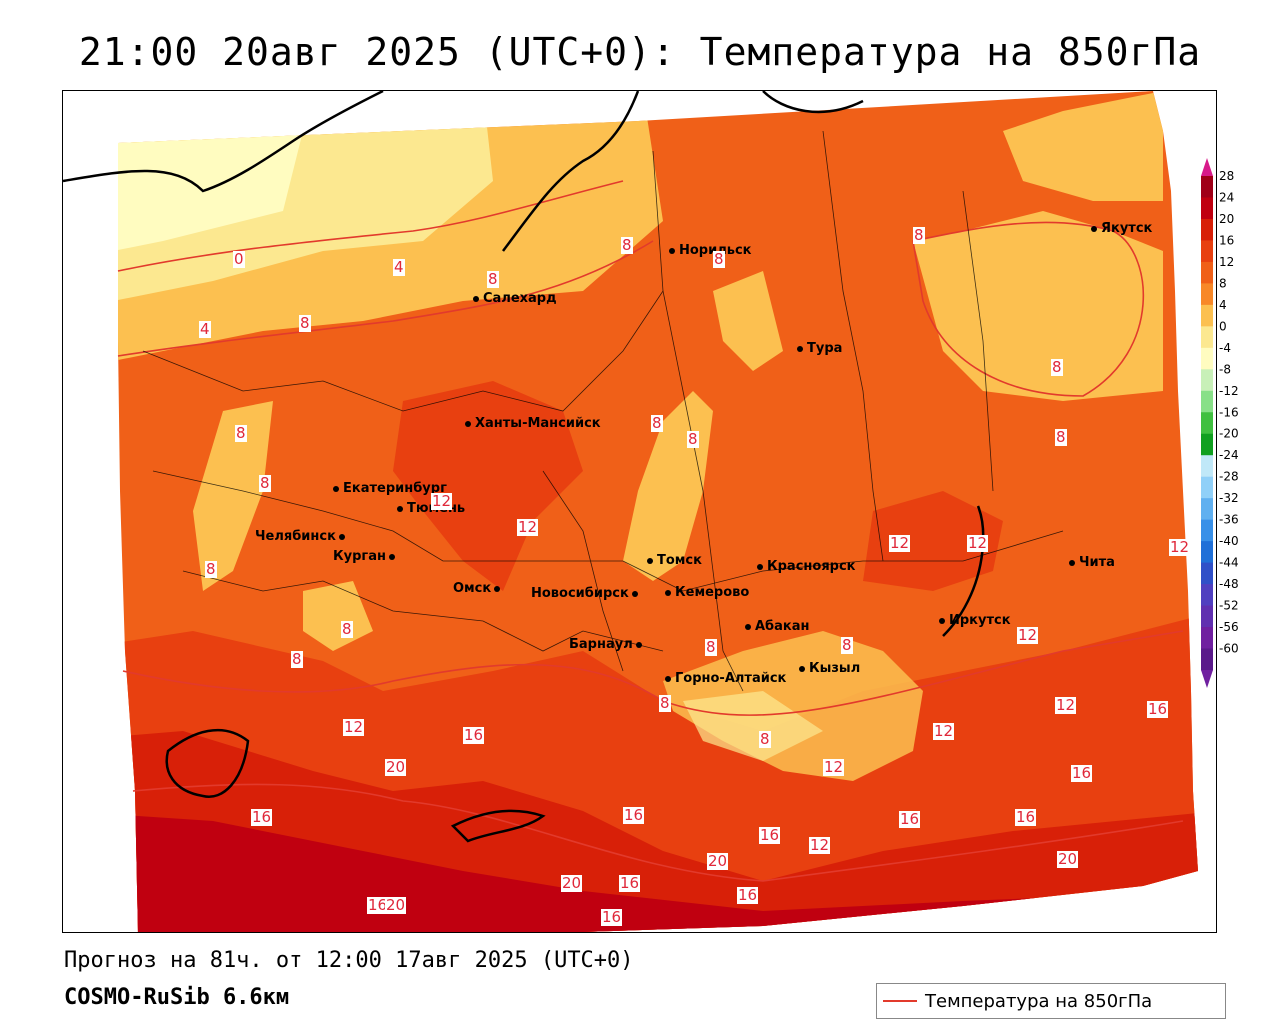 The height and width of the screenshot is (1024, 1280). What do you see at coordinates (1039, 1001) in the screenshot?
I see `legend-label: Температура на 850гПа` at bounding box center [1039, 1001].